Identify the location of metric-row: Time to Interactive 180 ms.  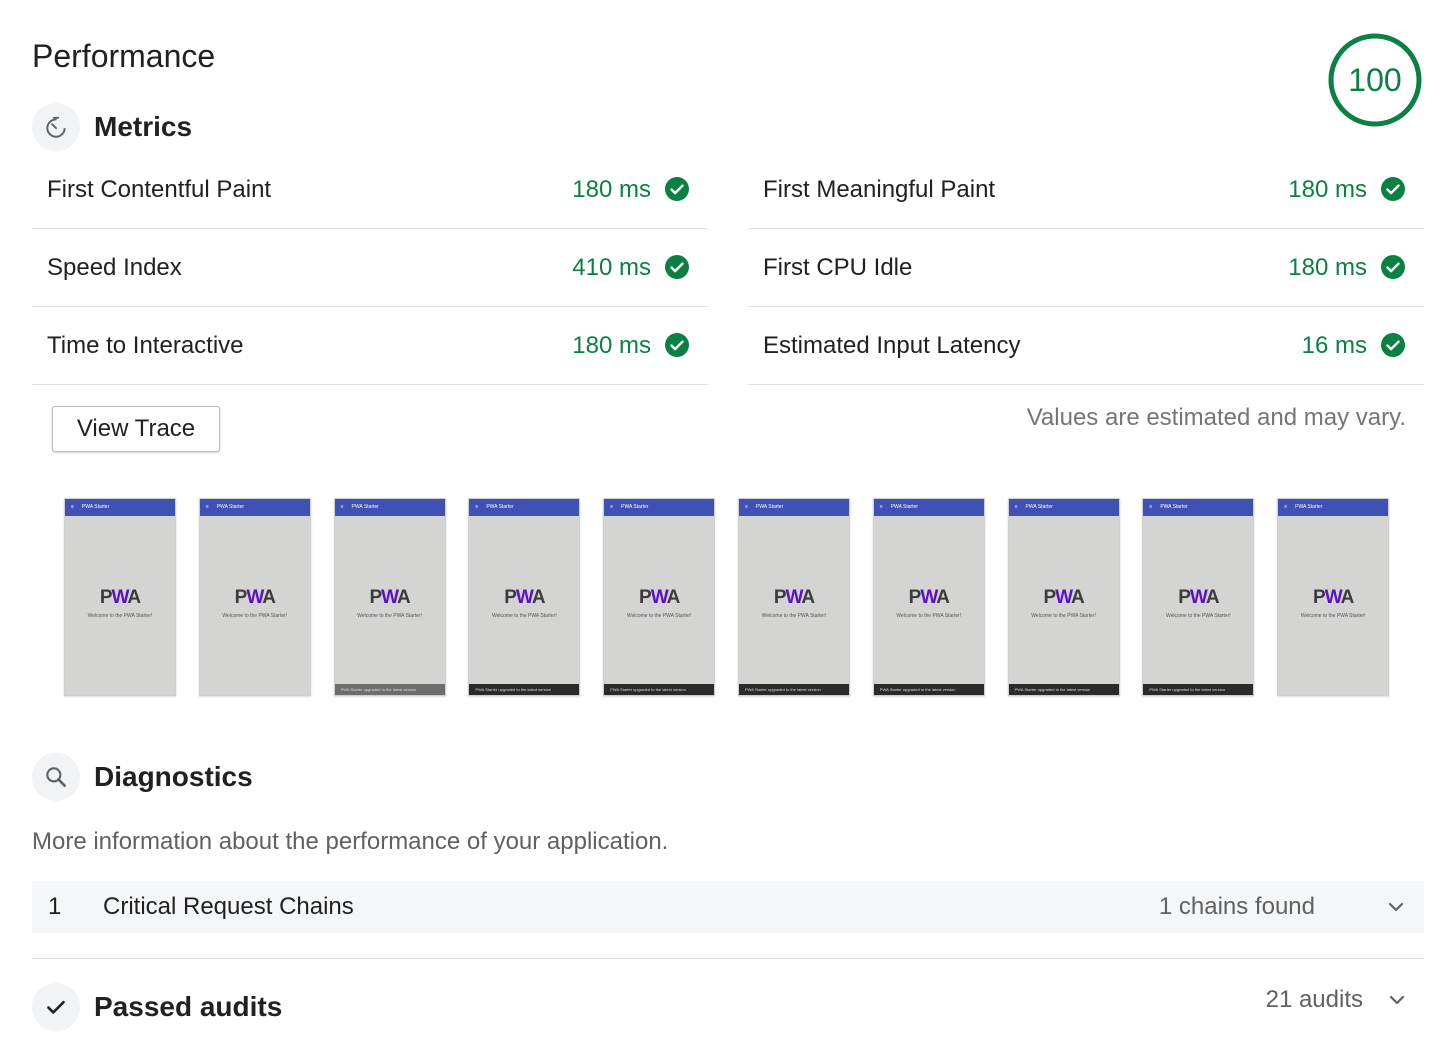
(370, 346).